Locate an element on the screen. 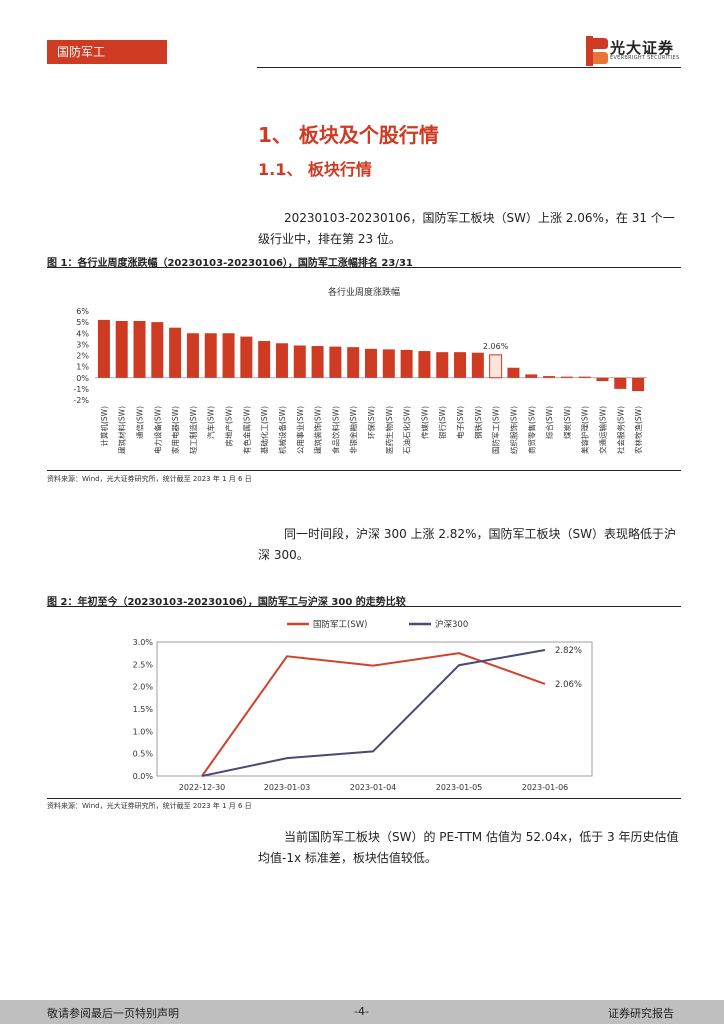 This screenshot has height=1024, width=724. chart1-highlight-label: 2.06% is located at coordinates (496, 346).